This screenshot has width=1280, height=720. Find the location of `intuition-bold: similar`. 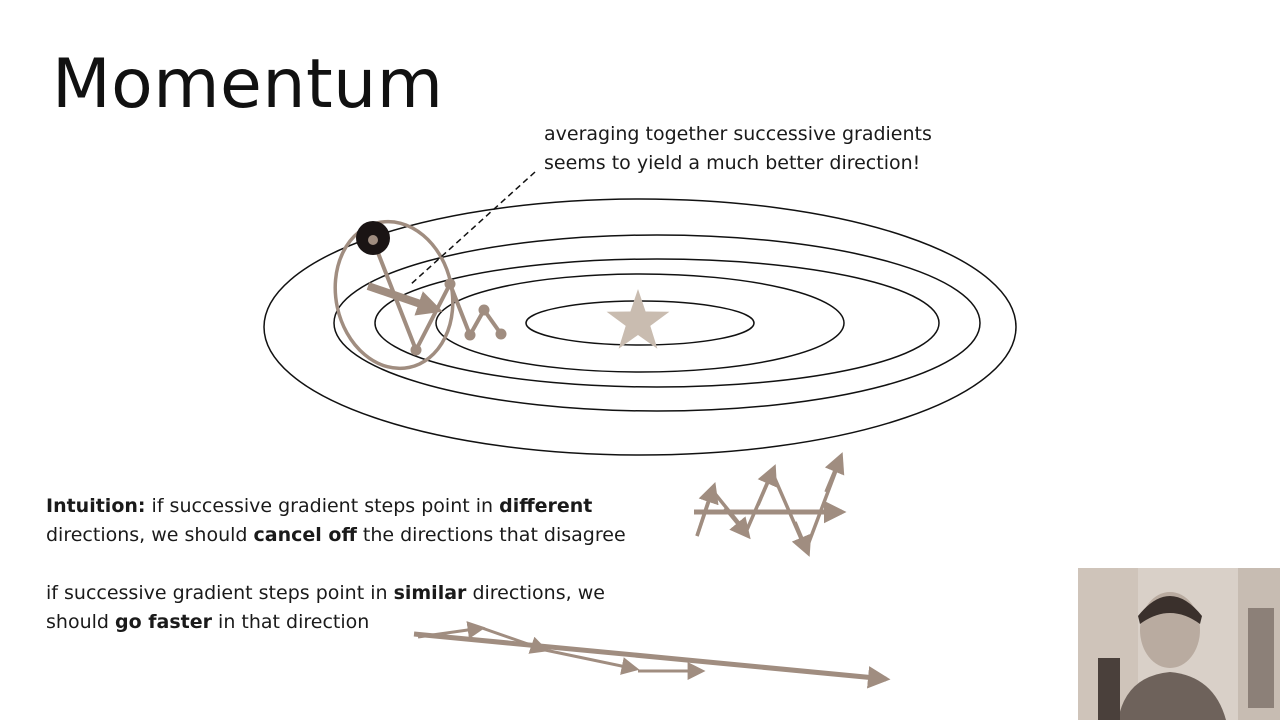

intuition-bold: similar is located at coordinates (430, 593).